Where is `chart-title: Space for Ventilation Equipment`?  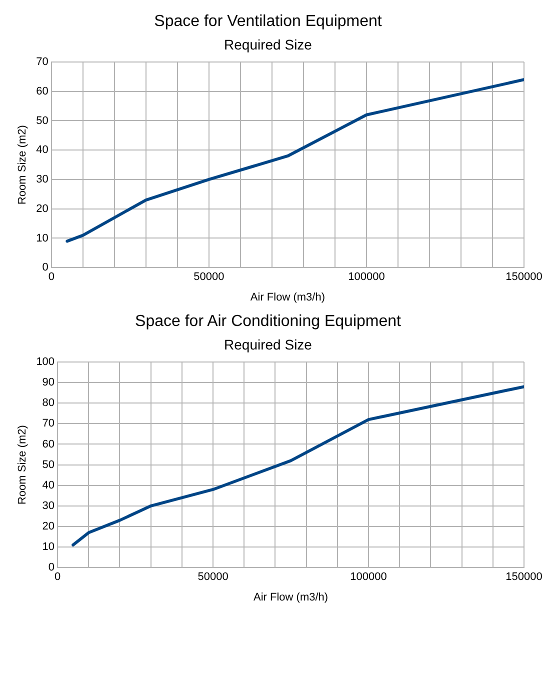 chart-title: Space for Ventilation Equipment is located at coordinates (268, 21).